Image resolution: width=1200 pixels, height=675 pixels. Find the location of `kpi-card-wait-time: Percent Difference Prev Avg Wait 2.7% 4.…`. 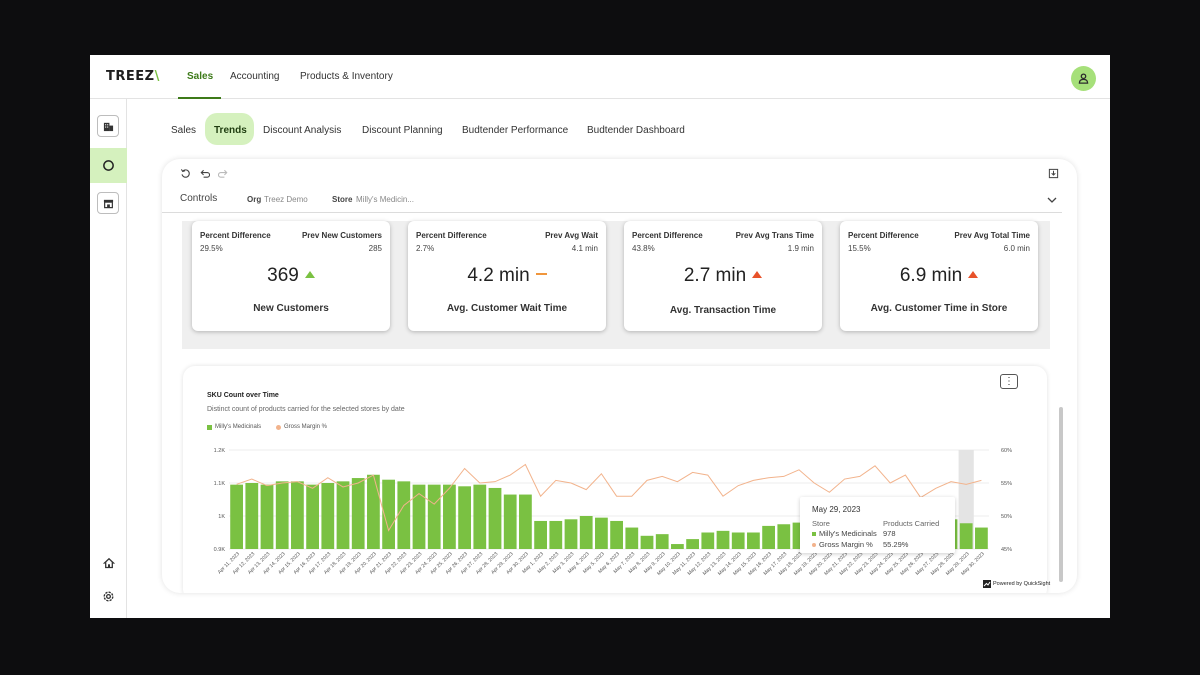

kpi-card-wait-time: Percent Difference Prev Avg Wait 2.7% 4.… is located at coordinates (507, 276).